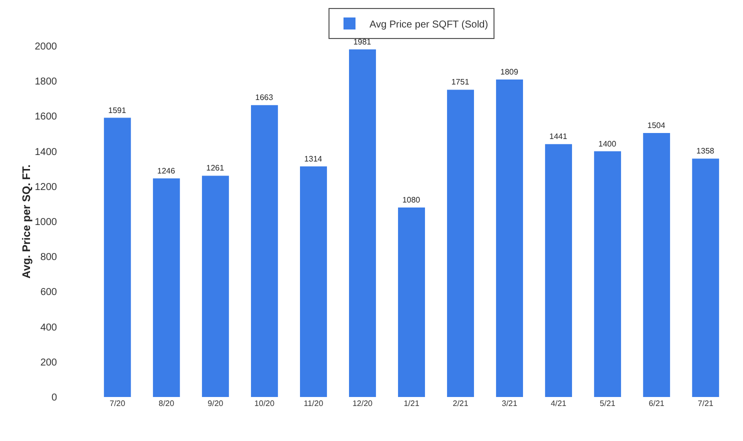 The image size is (743, 441). I want to click on x-tick-label: 5/21, so click(608, 403).